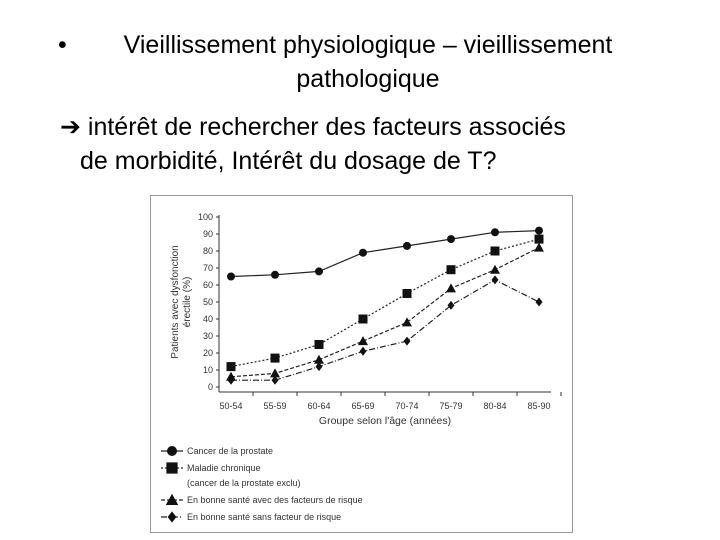 This screenshot has width=720, height=540. What do you see at coordinates (244, 483) in the screenshot?
I see `legend-label-1-line2: (cancer de la prostate exclu)` at bounding box center [244, 483].